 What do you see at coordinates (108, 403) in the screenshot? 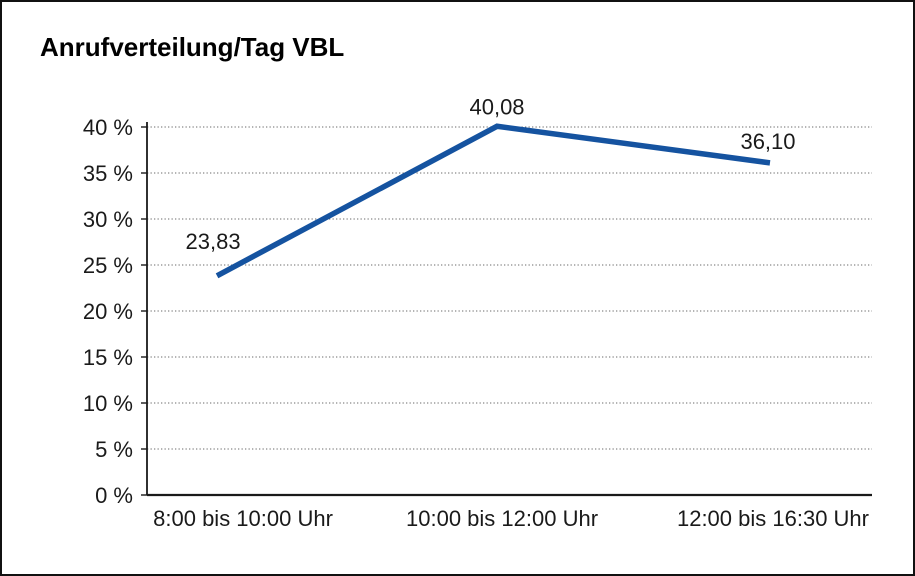
I see `y-tick-label: 10 %` at bounding box center [108, 403].